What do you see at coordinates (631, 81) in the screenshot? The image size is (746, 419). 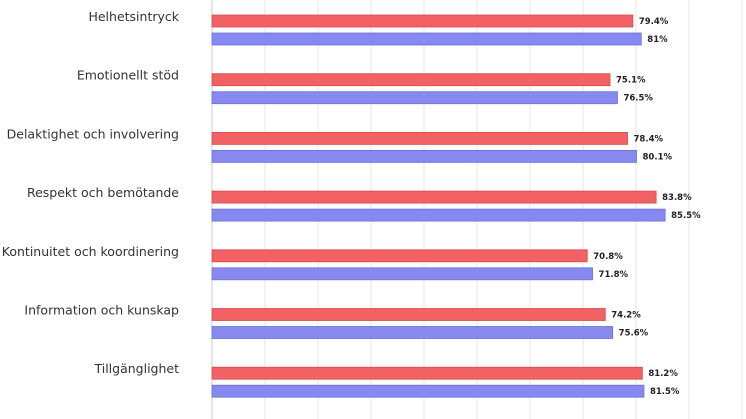 I see `data-label: 75.1%` at bounding box center [631, 81].